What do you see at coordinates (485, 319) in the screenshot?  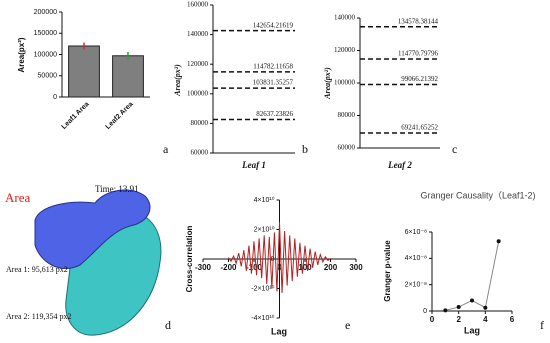 I see `x-tick-label: 4` at bounding box center [485, 319].